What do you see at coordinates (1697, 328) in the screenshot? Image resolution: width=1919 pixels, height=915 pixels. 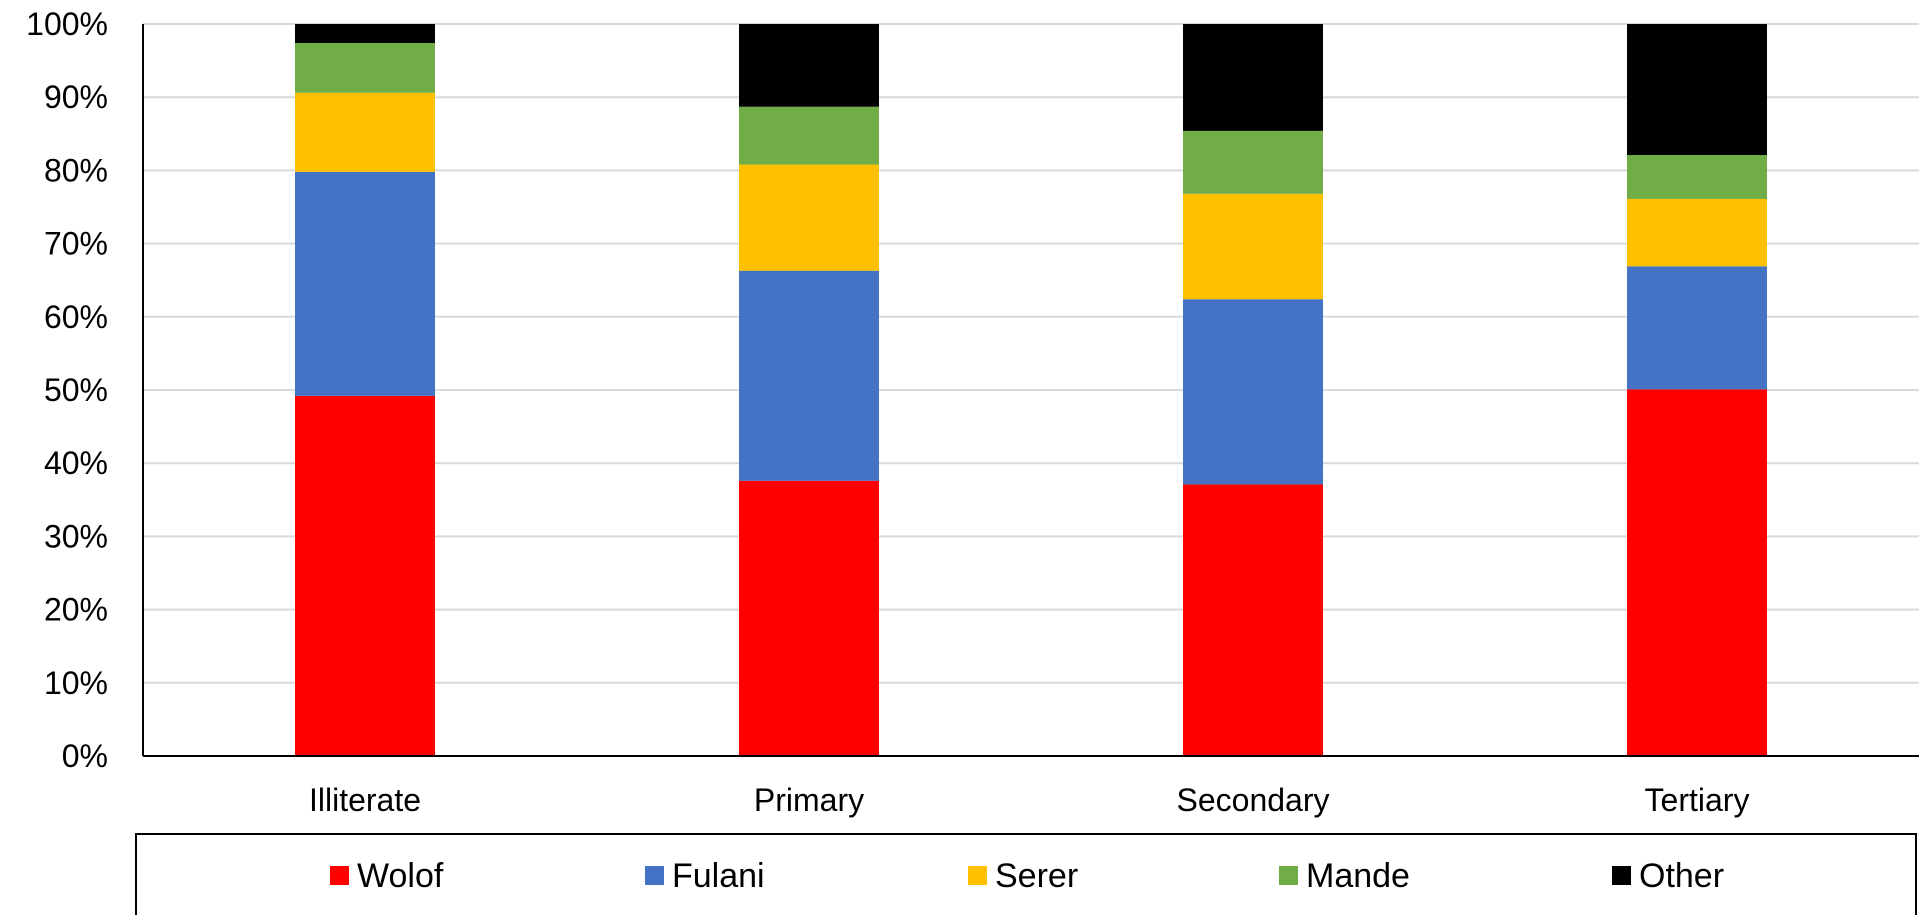 I see `bar-segment-fulani-tertiary` at bounding box center [1697, 328].